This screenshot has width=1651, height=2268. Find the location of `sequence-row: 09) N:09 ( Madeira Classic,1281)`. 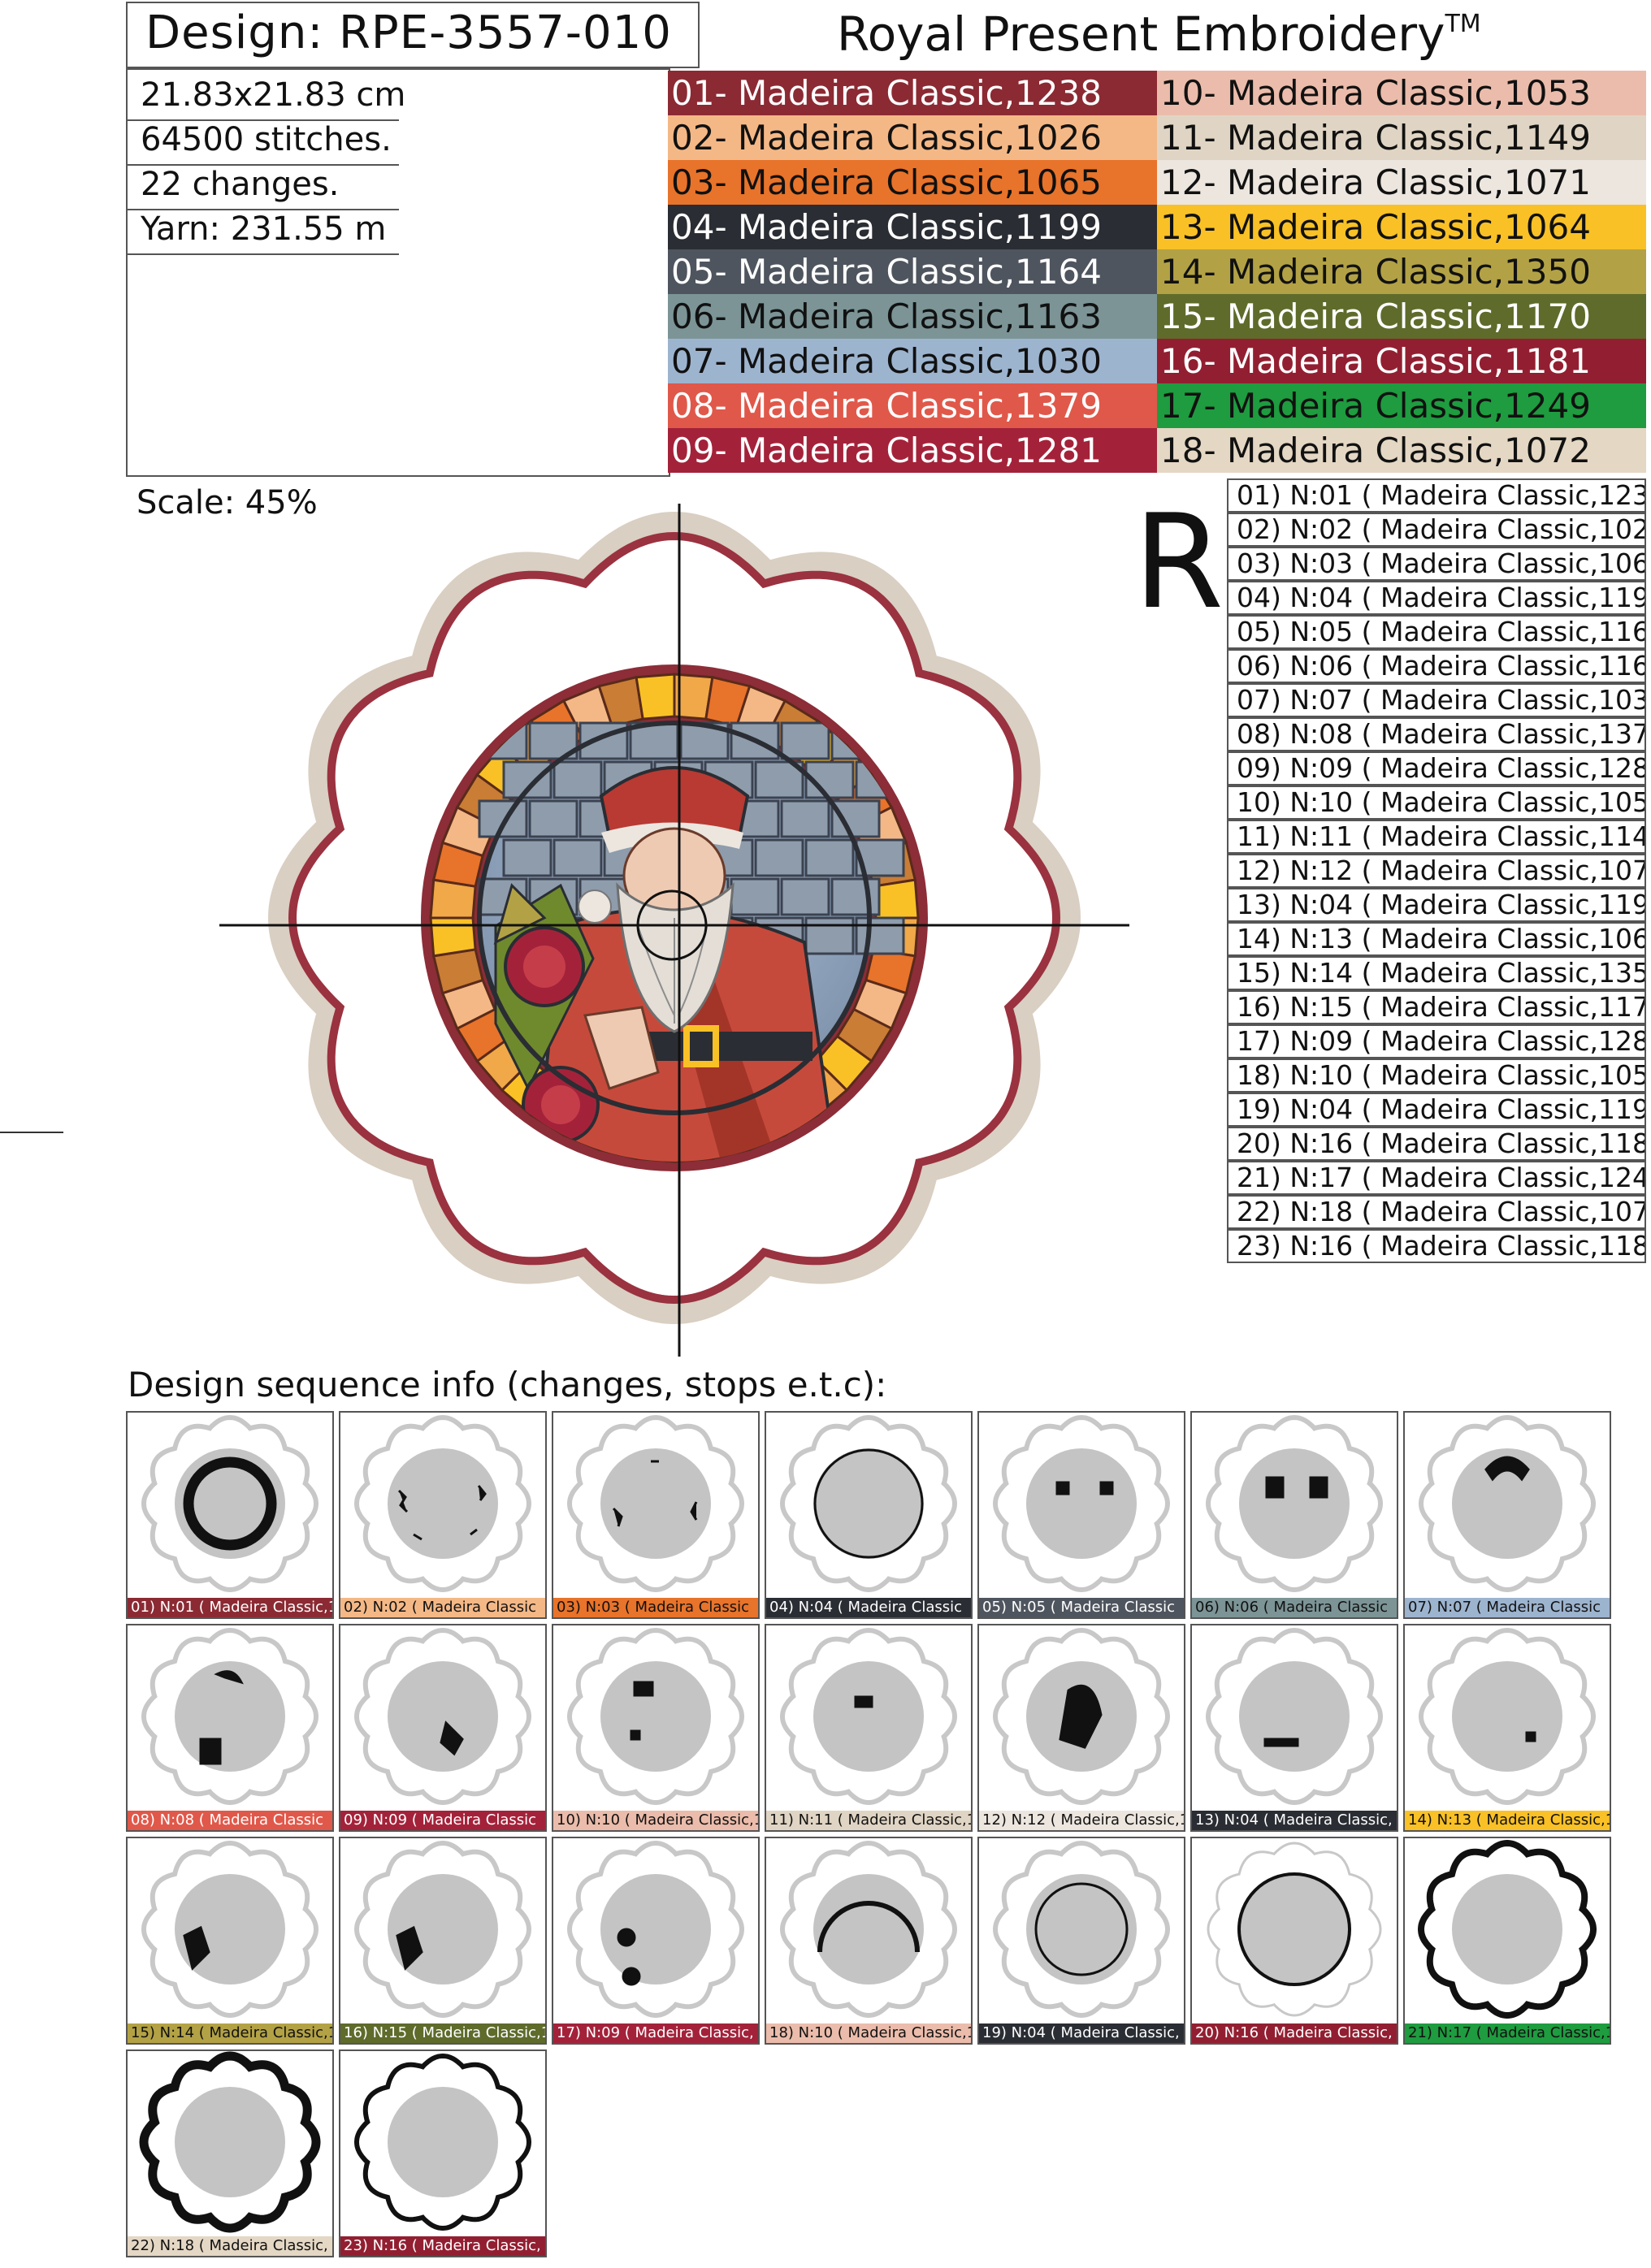

sequence-row: 09) N:09 ( Madeira Classic,1281) is located at coordinates (1436, 769).